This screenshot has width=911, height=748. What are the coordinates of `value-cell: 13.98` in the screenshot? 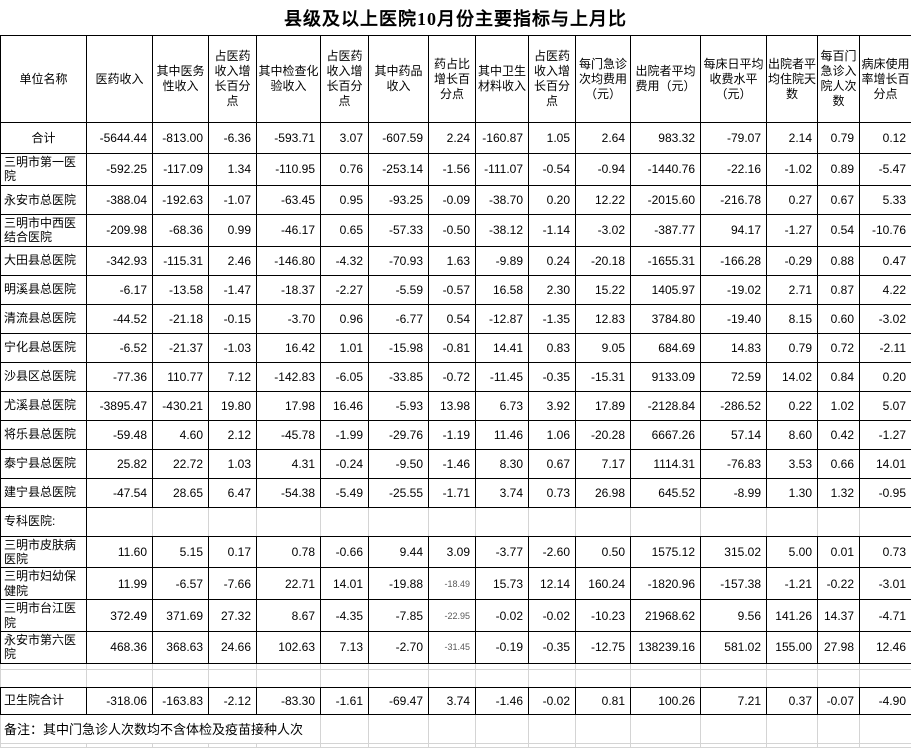 It's located at (452, 405).